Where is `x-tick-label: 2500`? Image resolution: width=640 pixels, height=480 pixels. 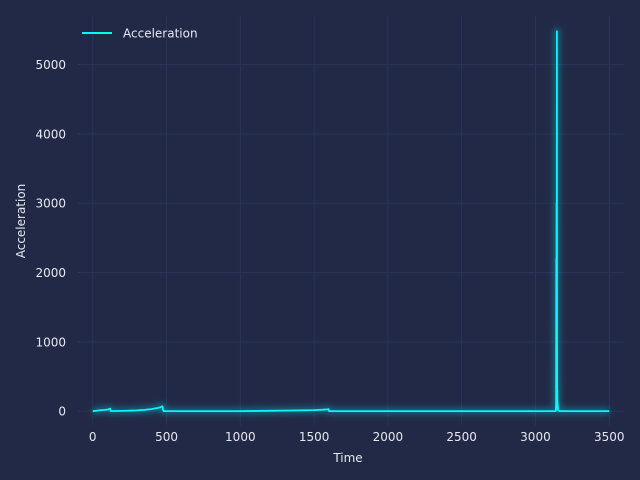 x-tick-label: 2500 is located at coordinates (461, 437).